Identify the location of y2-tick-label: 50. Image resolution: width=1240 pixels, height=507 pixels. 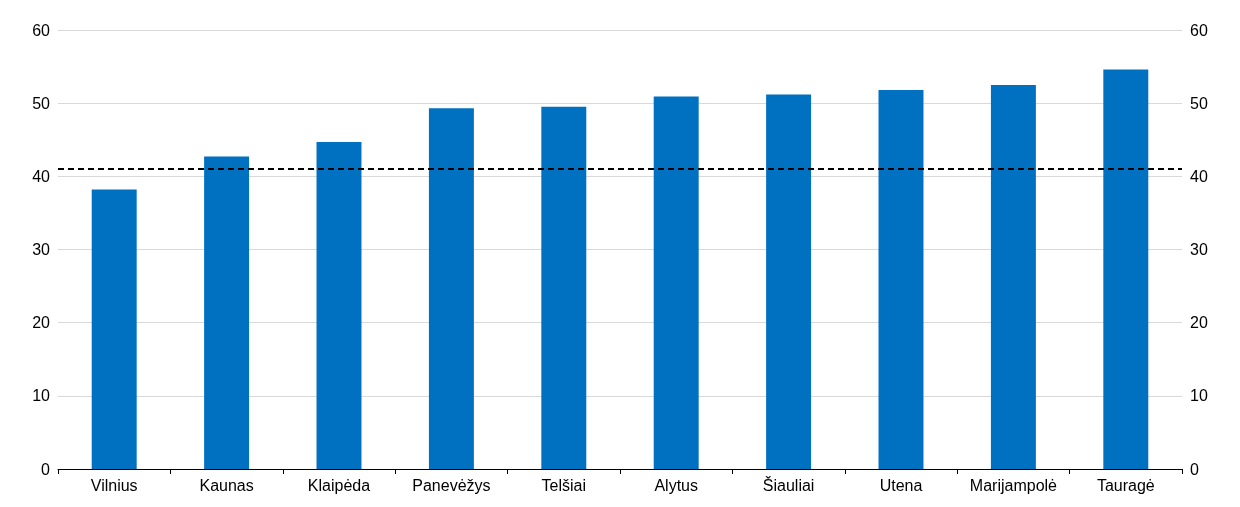
(1199, 103).